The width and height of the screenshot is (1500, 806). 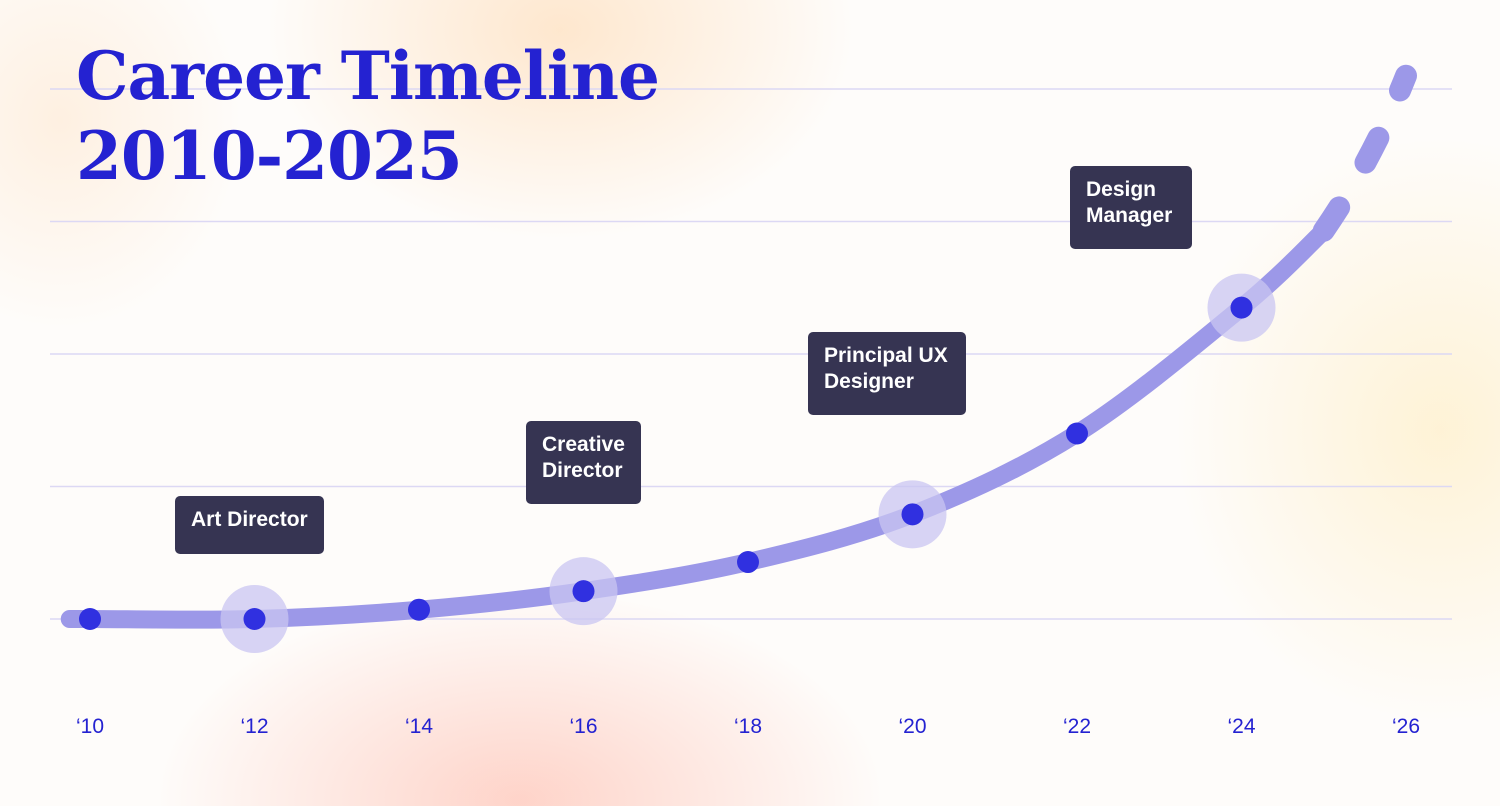 I want to click on milestone-label-text: Creative Director, so click(x=583, y=457).